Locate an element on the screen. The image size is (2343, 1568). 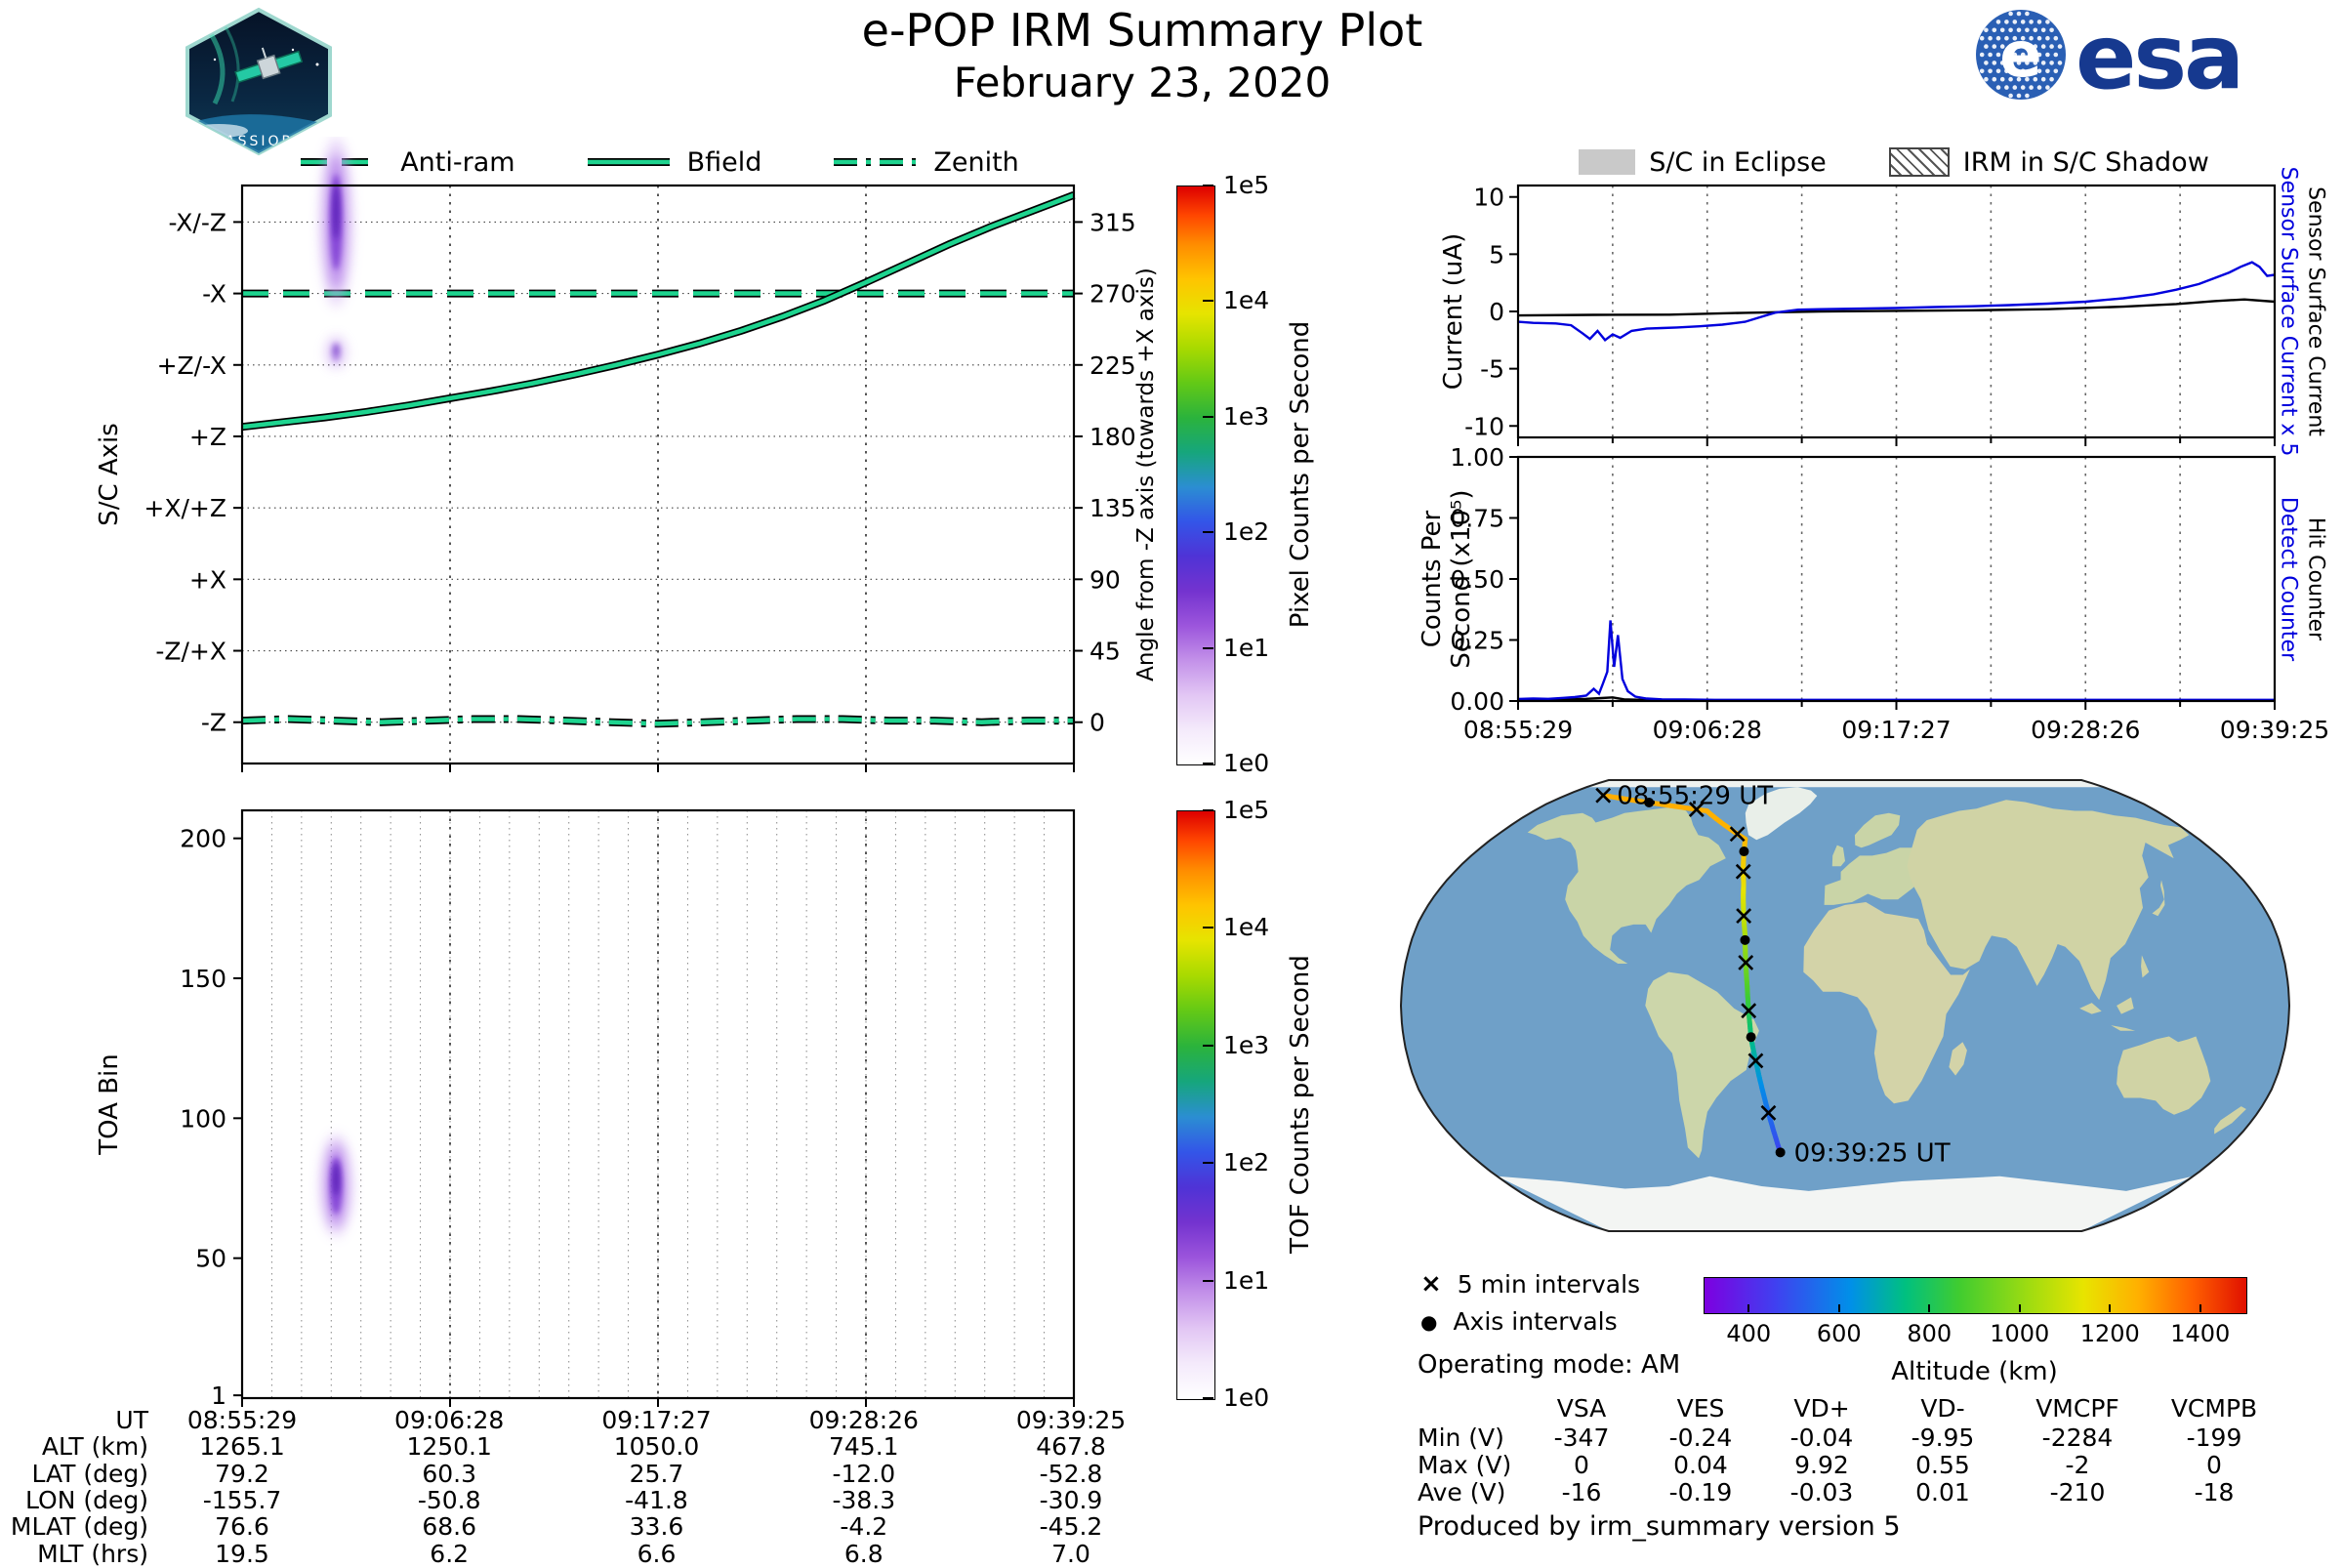
counts-ylabel-line1: Counts Per is located at coordinates (1432, 578).